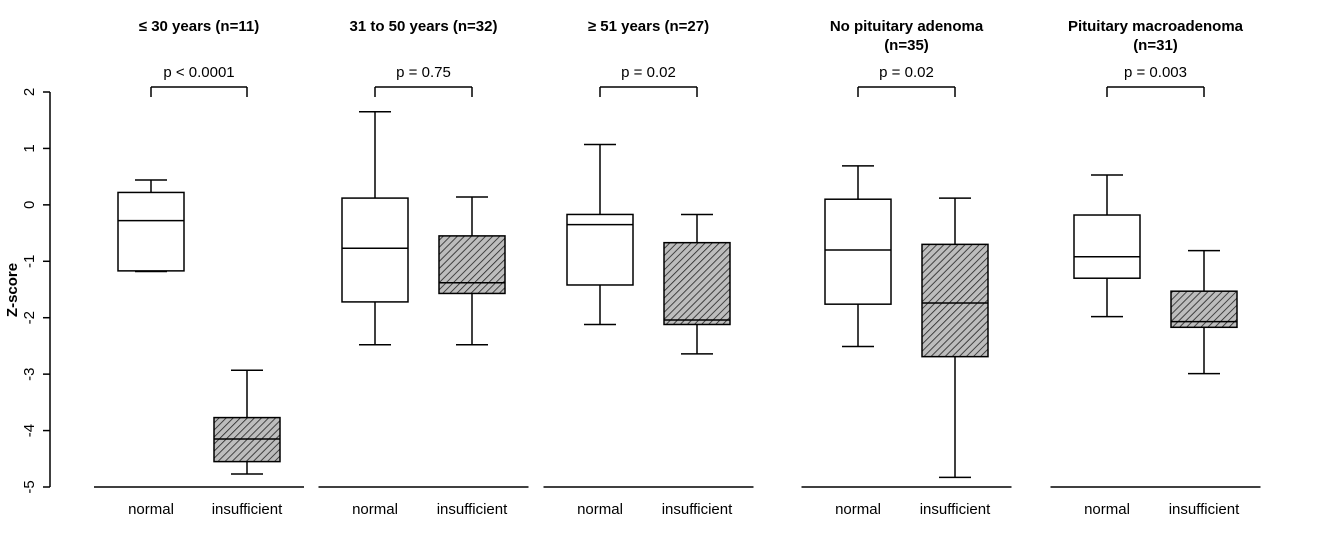  I want to click on panel-title: (n=31), so click(1155, 45).